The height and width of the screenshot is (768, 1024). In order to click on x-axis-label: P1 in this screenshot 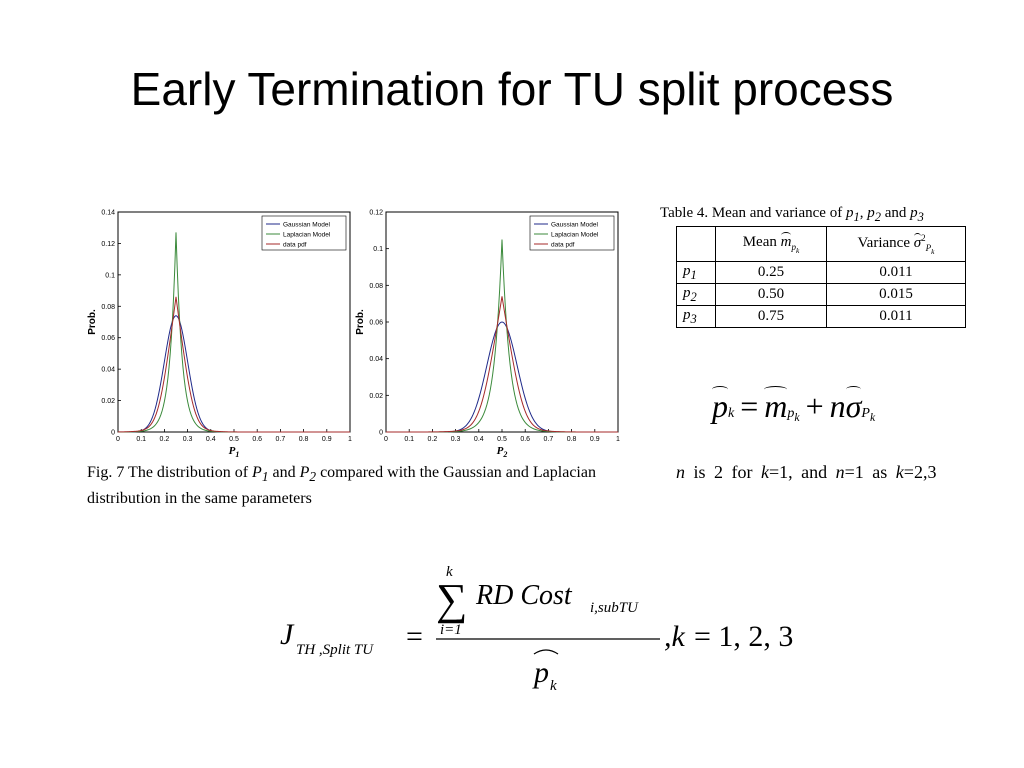, I will do `click(234, 452)`.